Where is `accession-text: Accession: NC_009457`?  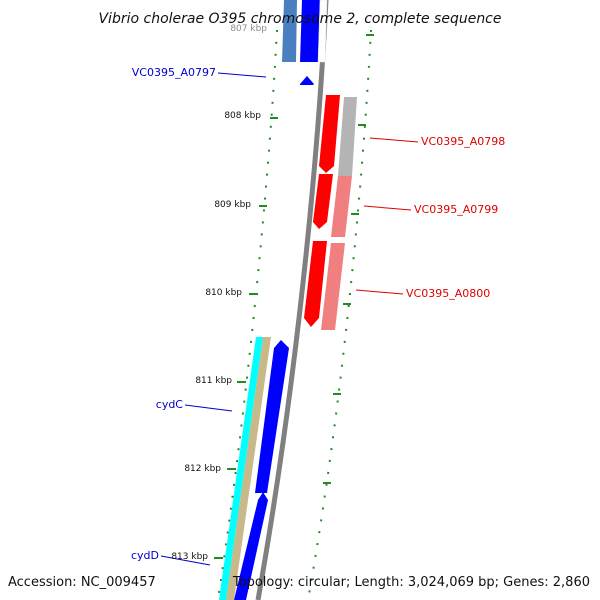 accession-text: Accession: NC_009457 is located at coordinates (82, 582).